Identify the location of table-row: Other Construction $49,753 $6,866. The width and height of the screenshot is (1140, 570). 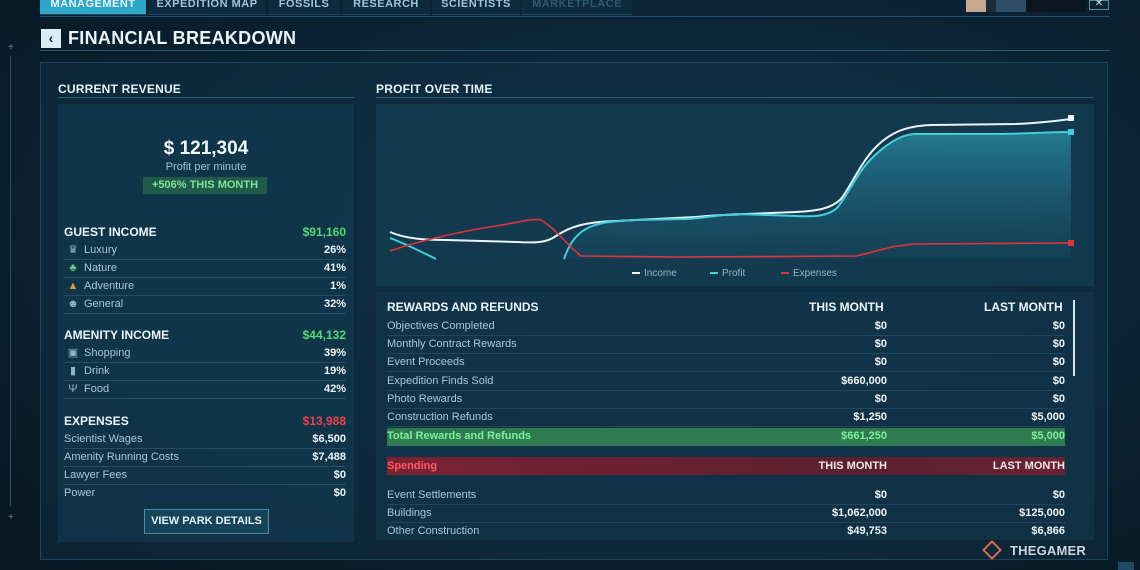
(726, 531).